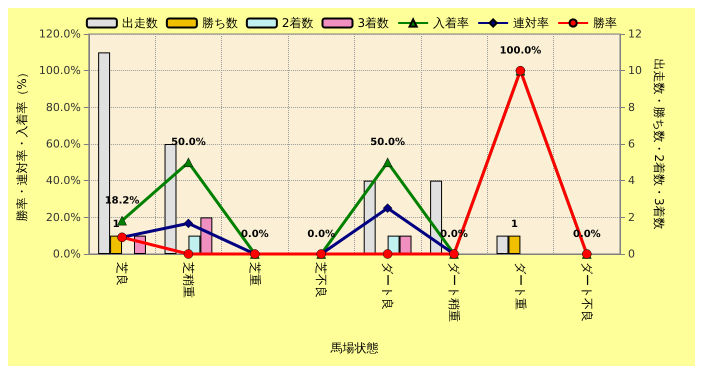 The height and width of the screenshot is (374, 703). I want to click on legend-label: 出走数, so click(140, 23).